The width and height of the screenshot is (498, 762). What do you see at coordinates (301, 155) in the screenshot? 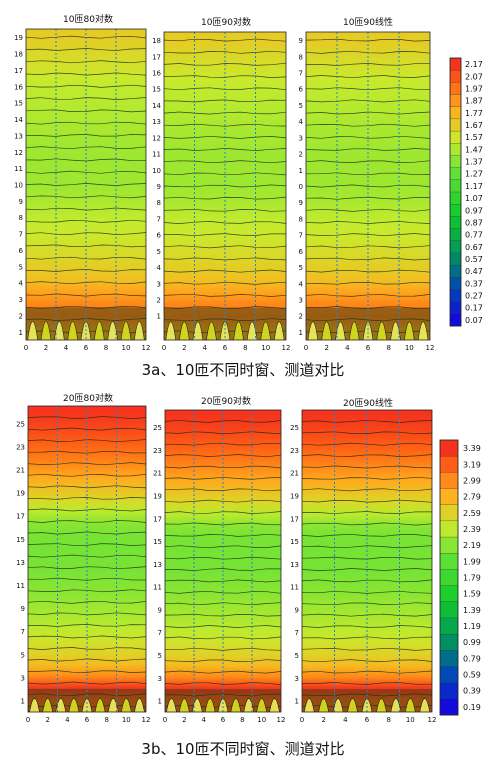
I see `y-tick-label: 2` at bounding box center [301, 155].